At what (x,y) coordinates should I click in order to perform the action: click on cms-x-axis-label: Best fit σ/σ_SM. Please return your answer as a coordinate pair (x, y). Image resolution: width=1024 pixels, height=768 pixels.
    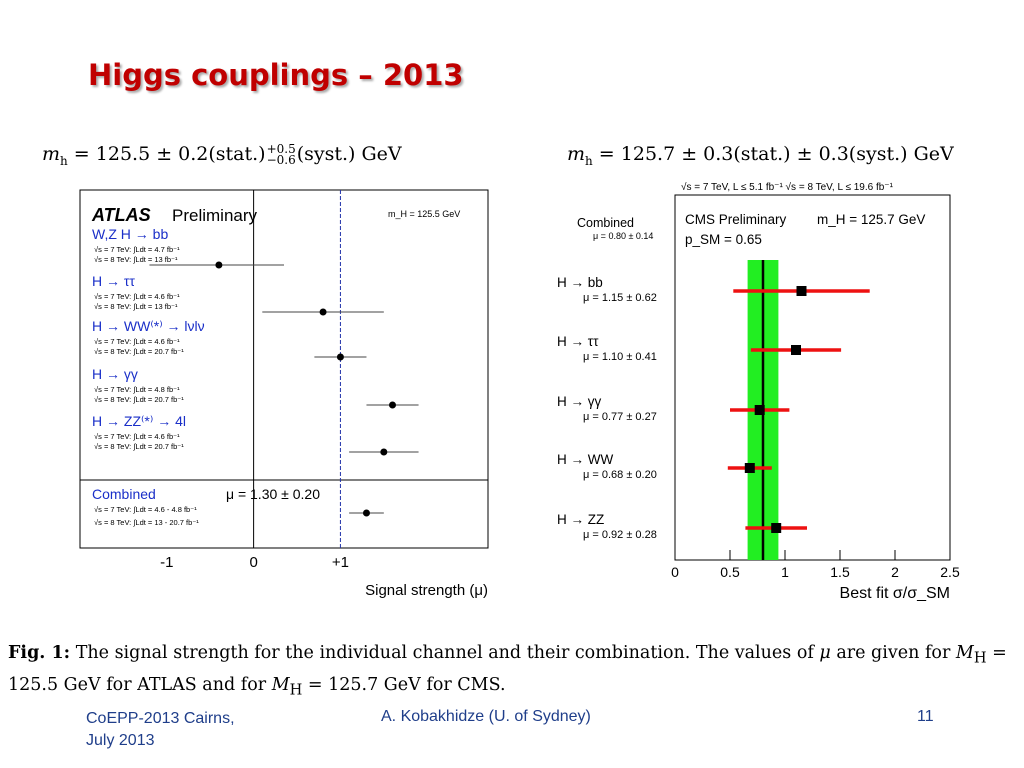
    Looking at the image, I should click on (895, 593).